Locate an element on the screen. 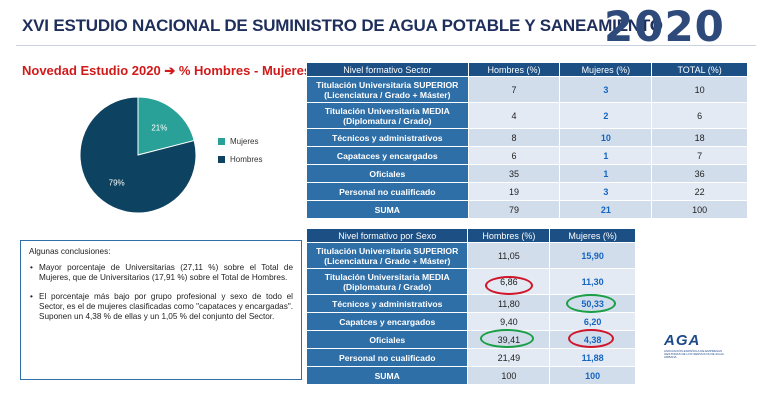  chart-legend: Mujeres Hombres is located at coordinates (240, 155).